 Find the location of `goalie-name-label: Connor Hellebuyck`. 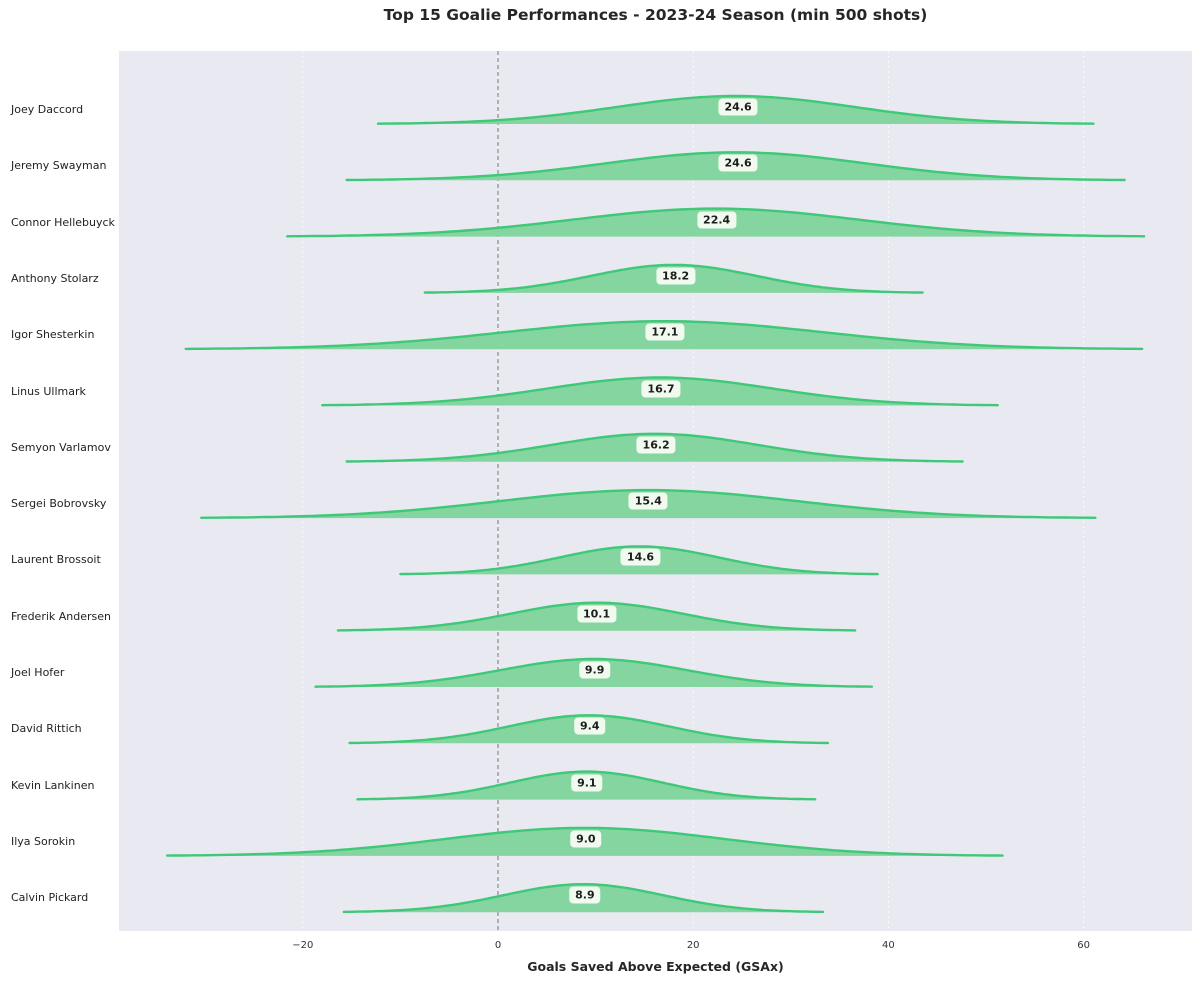

goalie-name-label: Connor Hellebuyck is located at coordinates (63, 222).